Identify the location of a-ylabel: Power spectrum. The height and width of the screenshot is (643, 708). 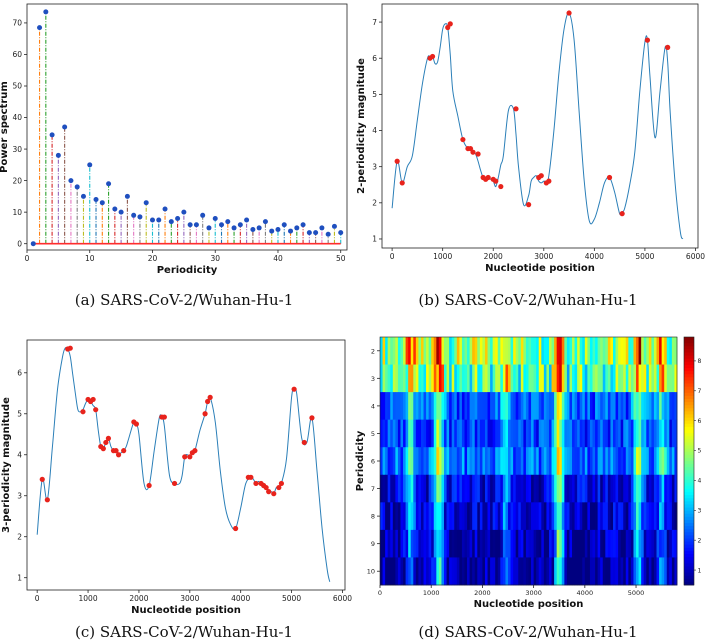
(5, 127).